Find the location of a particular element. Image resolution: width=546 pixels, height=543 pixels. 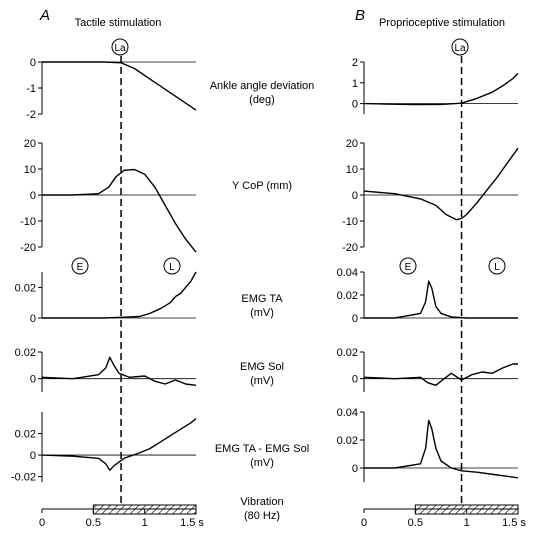

panel-b-l-circle is located at coordinates (497, 266).